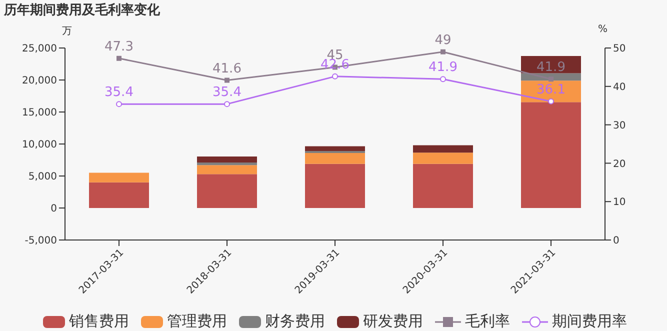 The width and height of the screenshot is (667, 331). Describe the element at coordinates (443, 40) in the screenshot. I see `data-label: 49` at that location.